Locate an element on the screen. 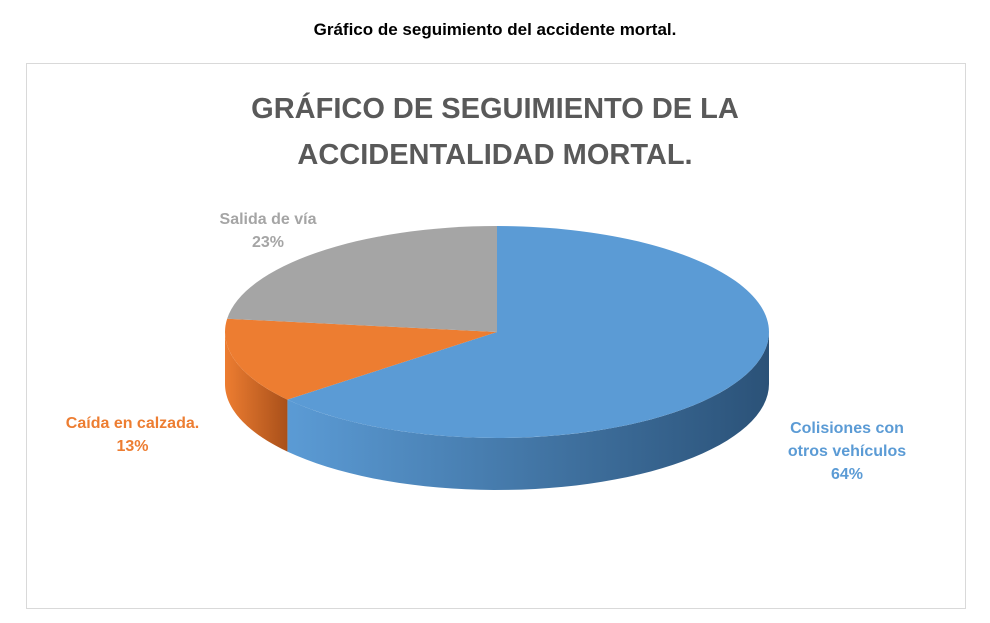  slice-label-caida-line-1: Caída en calzada. is located at coordinates (132, 423).